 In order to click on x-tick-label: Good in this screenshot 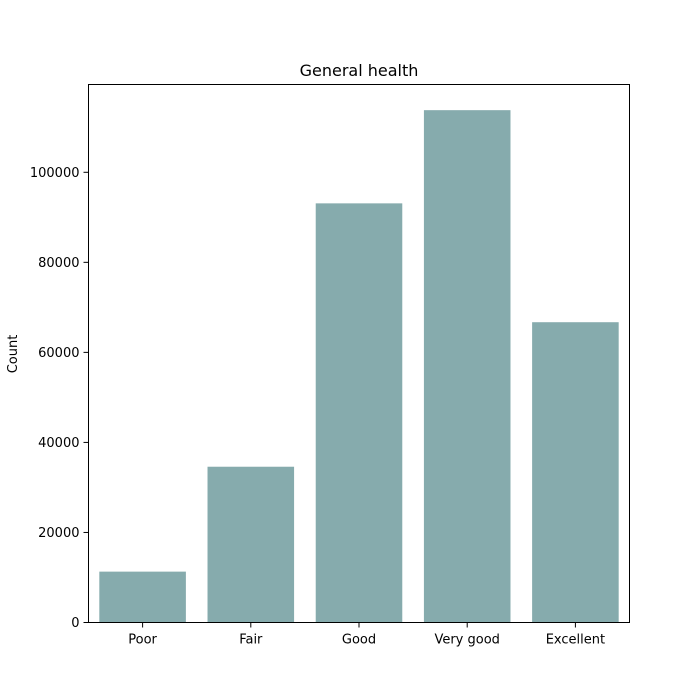, I will do `click(359, 640)`.